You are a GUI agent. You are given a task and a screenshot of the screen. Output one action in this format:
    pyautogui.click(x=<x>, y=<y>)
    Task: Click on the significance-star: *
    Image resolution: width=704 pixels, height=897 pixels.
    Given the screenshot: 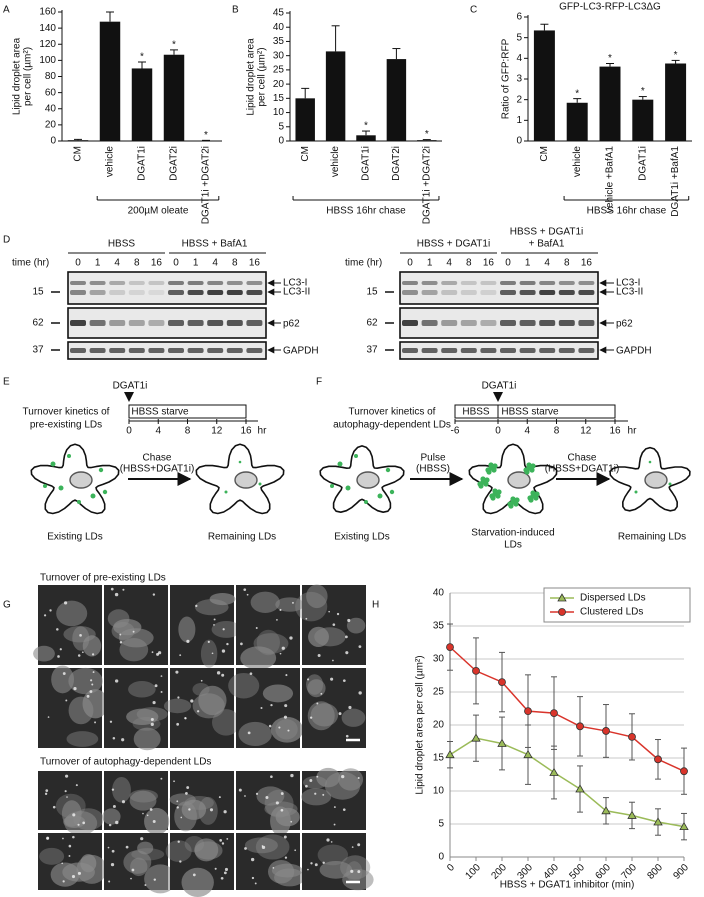 What is the action you would take?
    pyautogui.click(x=577, y=93)
    